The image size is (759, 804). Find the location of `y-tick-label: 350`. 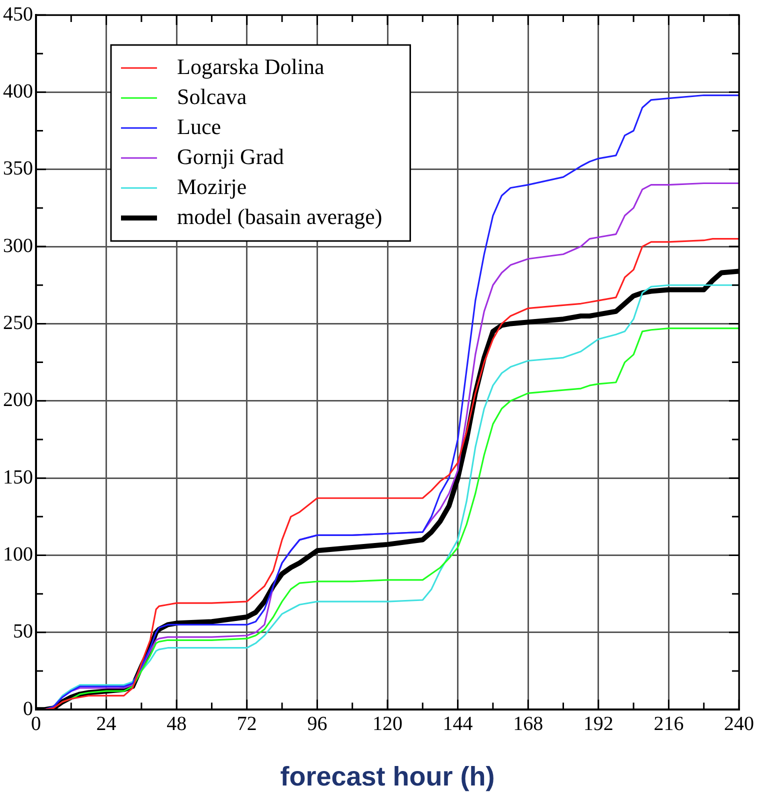

y-tick-label: 350 is located at coordinates (18, 169).